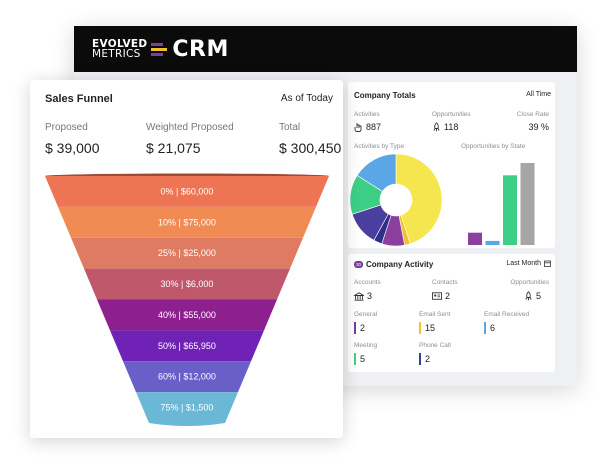  What do you see at coordinates (365, 328) in the screenshot?
I see `activity-general-value: 2` at bounding box center [365, 328].